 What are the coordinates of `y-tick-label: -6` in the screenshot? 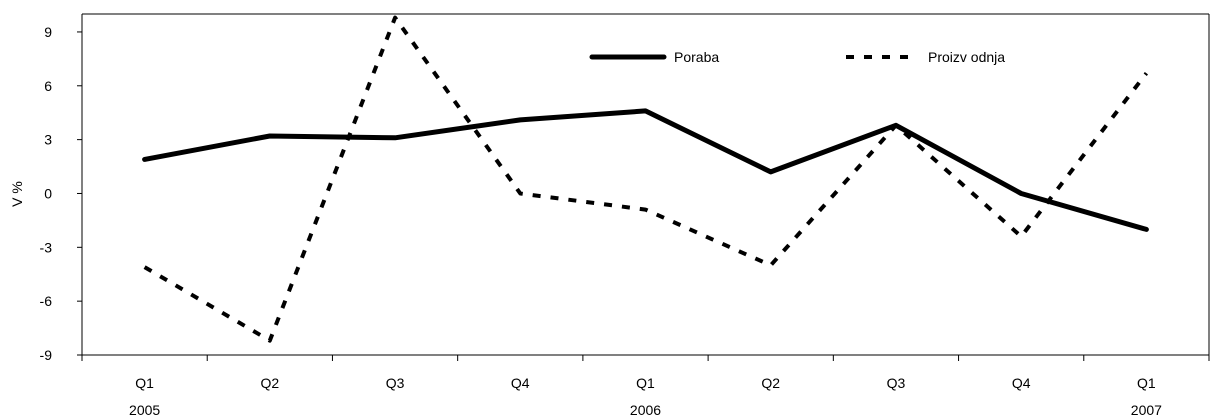 It's located at (46, 301).